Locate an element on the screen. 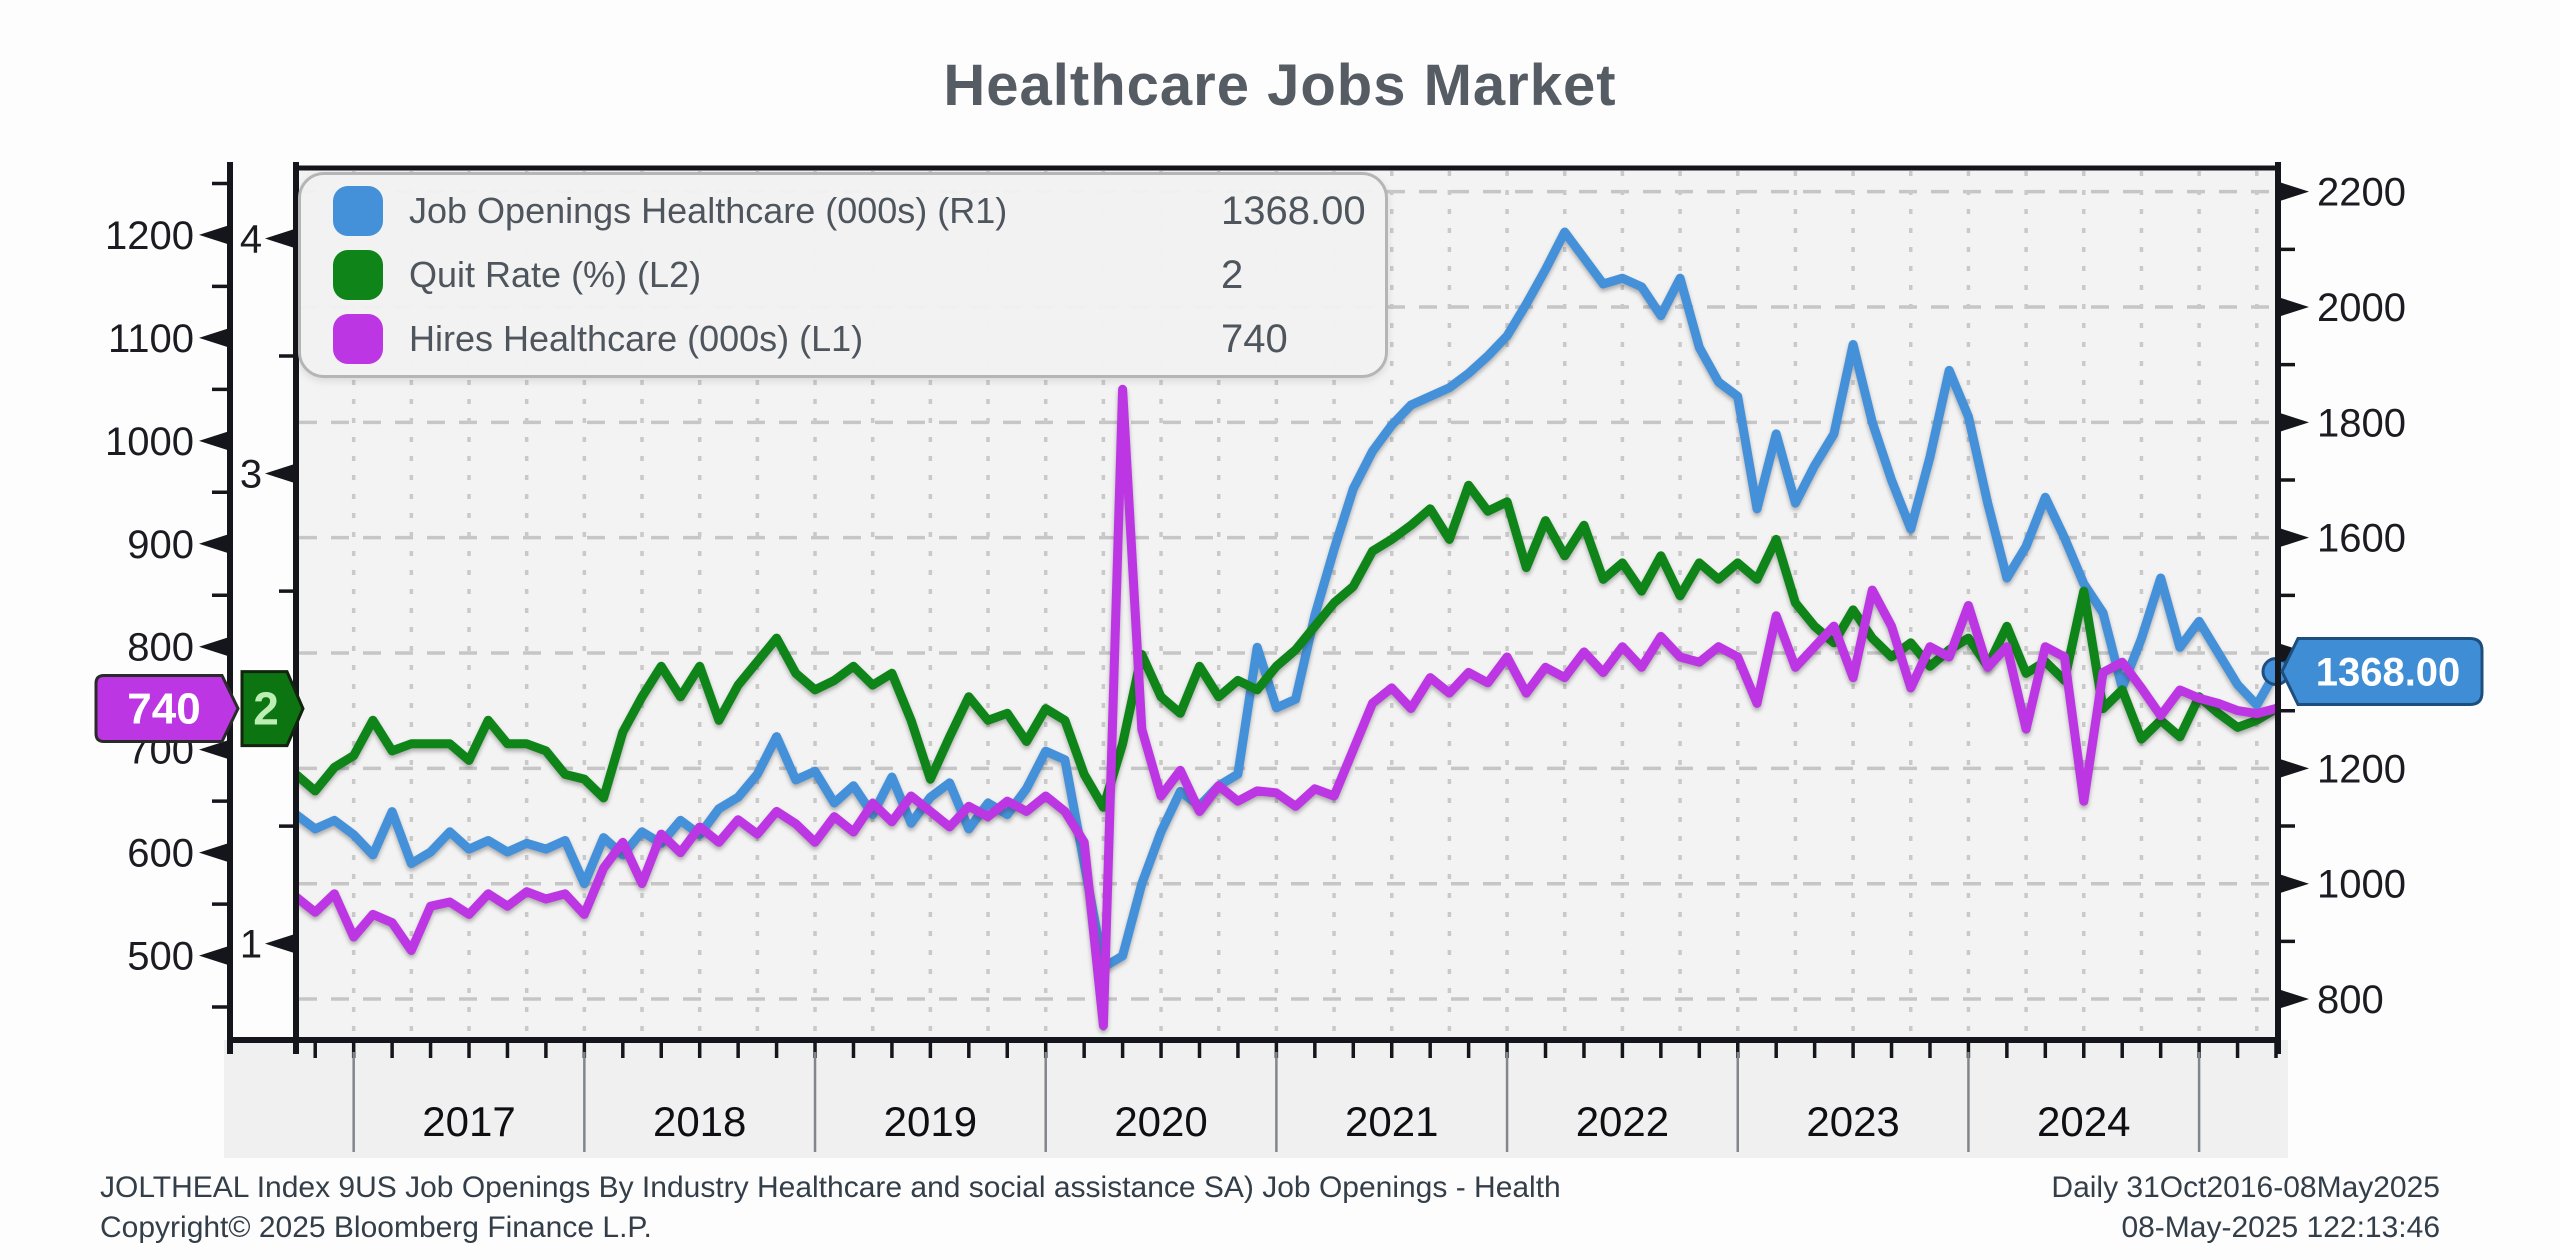 The width and height of the screenshot is (2560, 1260). axis-tick-label: 2020 is located at coordinates (1160, 1121).